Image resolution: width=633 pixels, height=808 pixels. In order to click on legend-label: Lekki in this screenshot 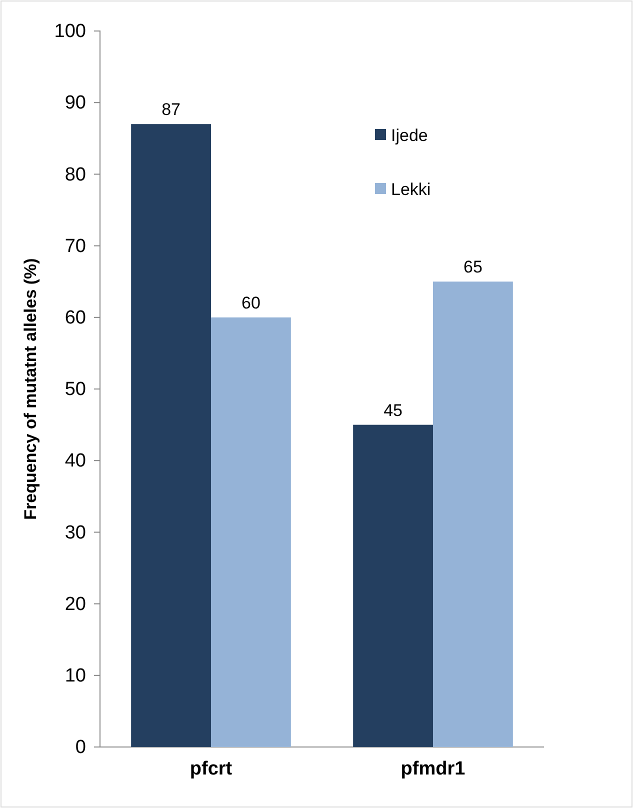, I will do `click(411, 189)`.